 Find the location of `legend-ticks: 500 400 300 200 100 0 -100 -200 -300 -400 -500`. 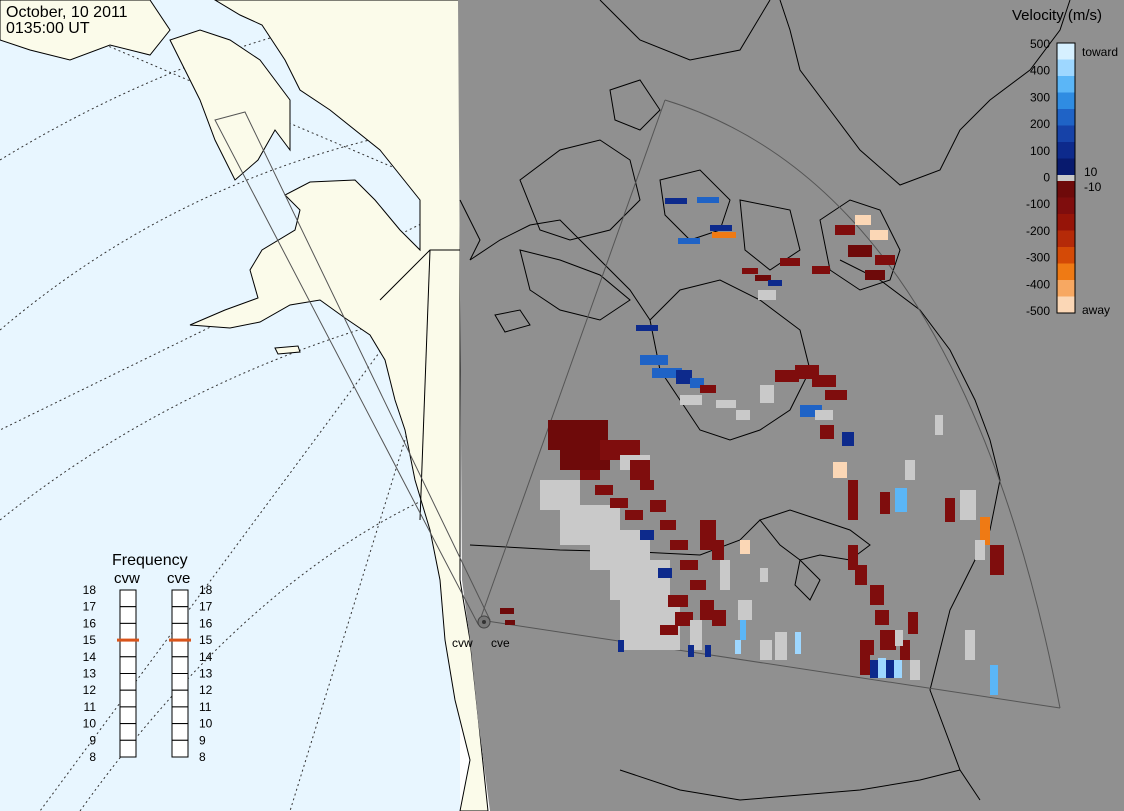

legend-ticks: 500 400 300 200 100 0 -100 -200 -300 -400 -500 is located at coordinates (1038, 177).